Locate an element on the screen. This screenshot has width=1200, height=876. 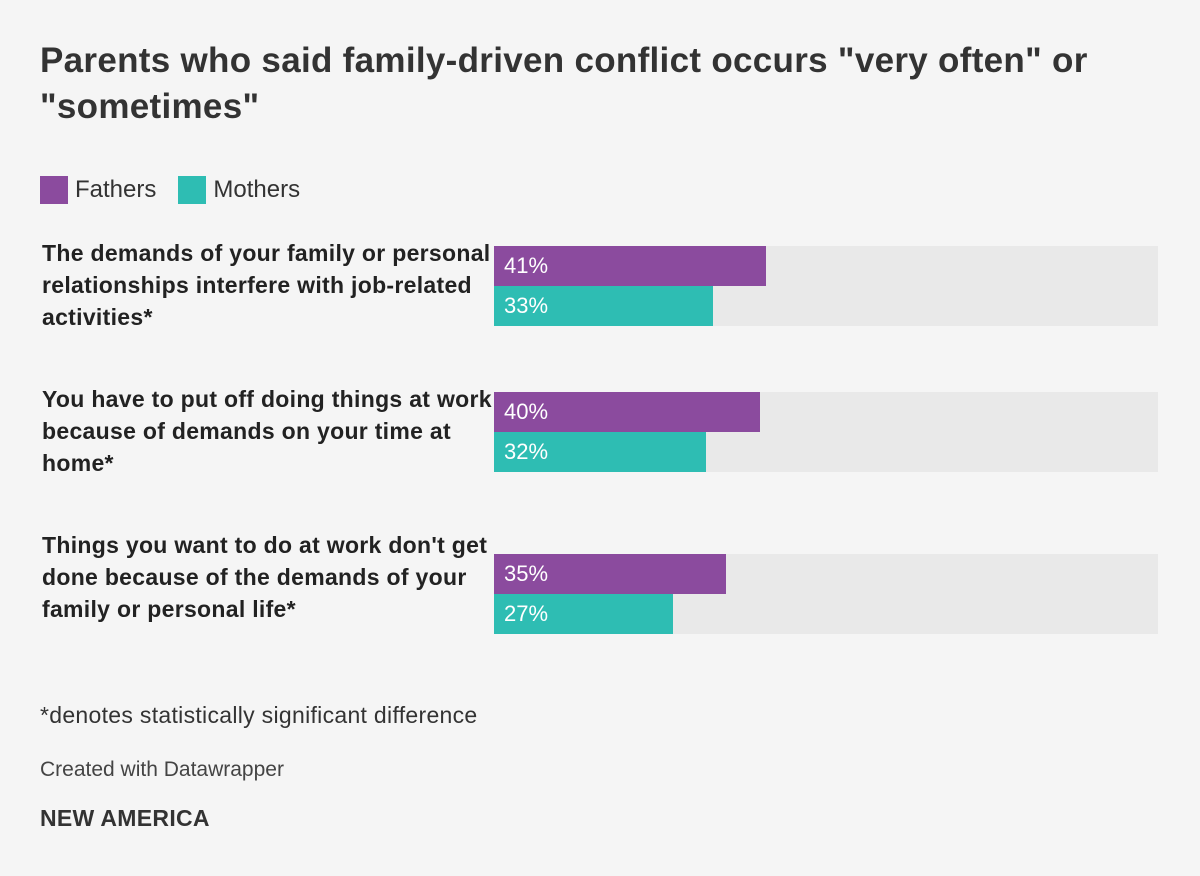
bar-fathers: 35% is located at coordinates (610, 574).